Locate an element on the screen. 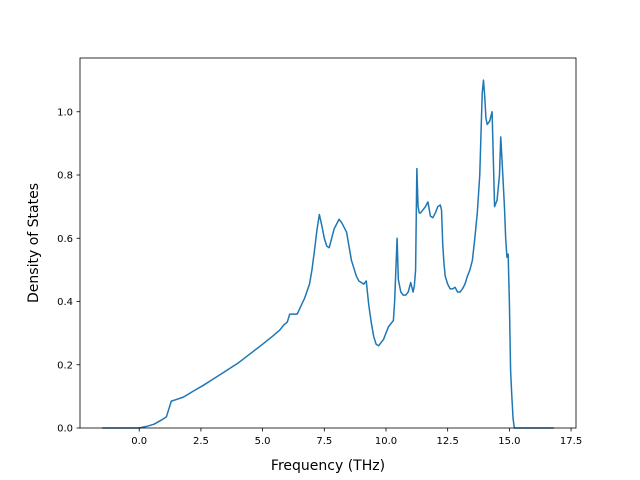  x-tick-label: 5.0 is located at coordinates (263, 441).